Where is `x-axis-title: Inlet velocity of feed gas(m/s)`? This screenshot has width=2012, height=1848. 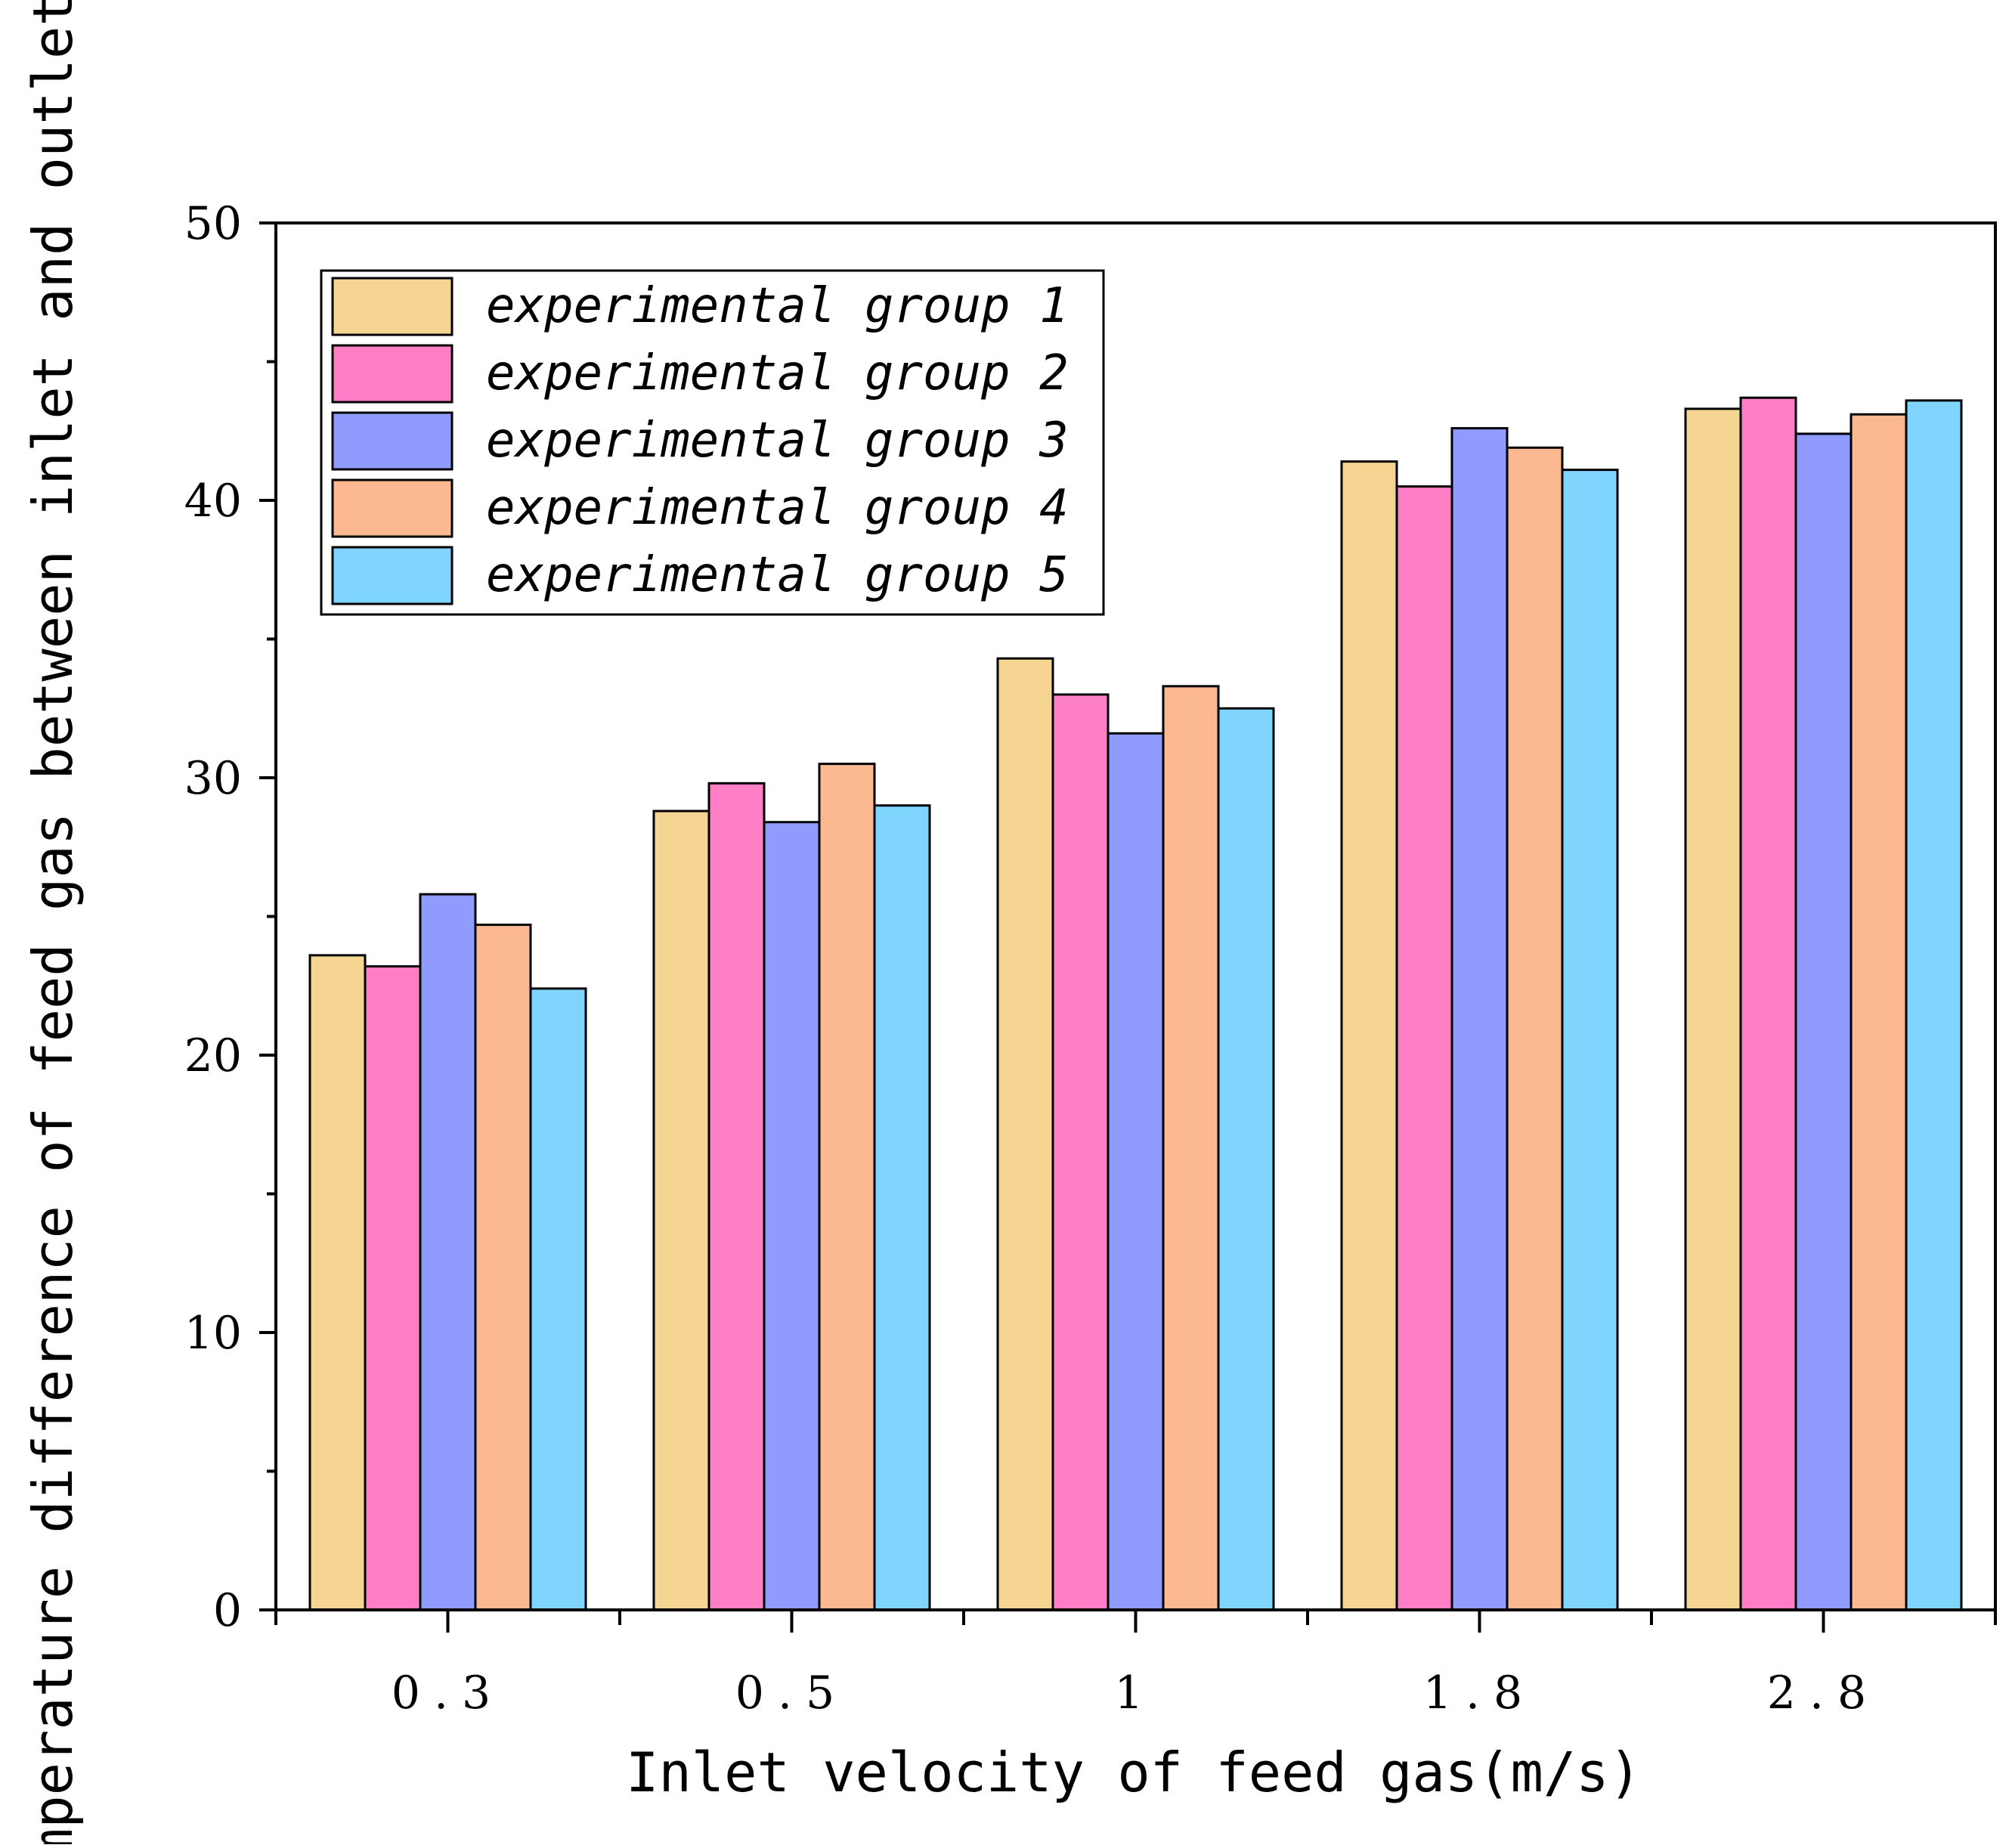 x-axis-title: Inlet velocity of feed gas(m/s) is located at coordinates (1134, 1772).